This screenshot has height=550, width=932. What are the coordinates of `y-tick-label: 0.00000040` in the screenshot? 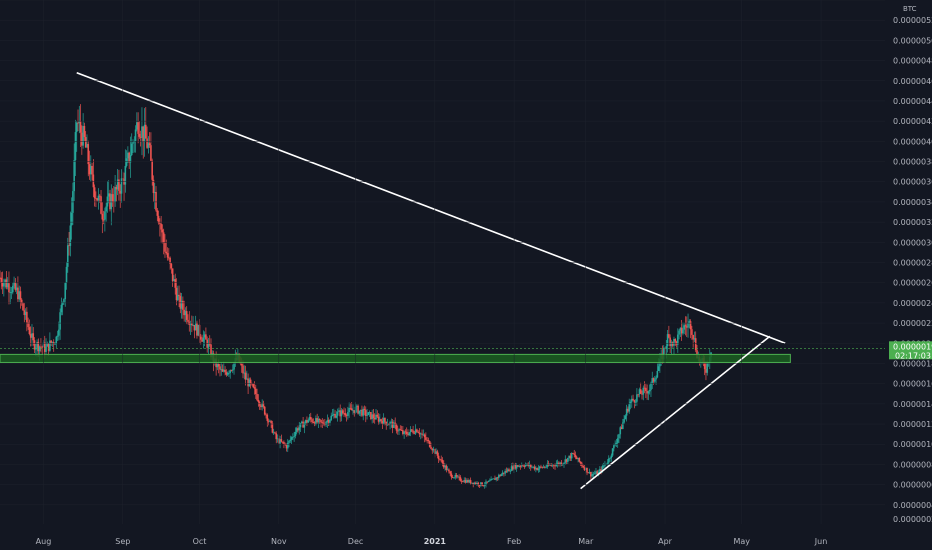 It's located at (912, 505).